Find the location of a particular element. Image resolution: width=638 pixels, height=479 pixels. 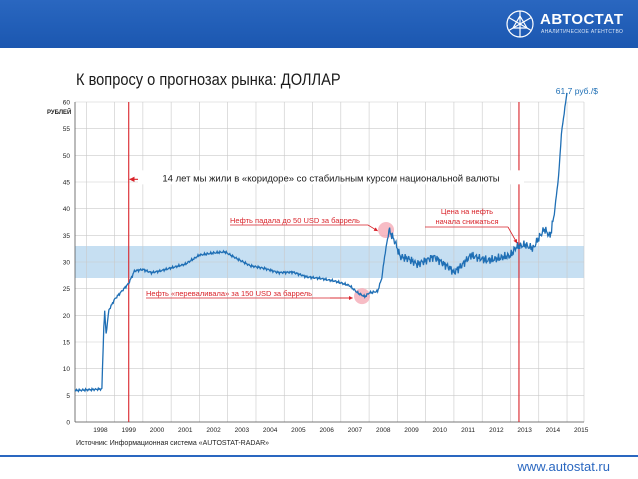

x-tick-label: 2003 is located at coordinates (242, 430).